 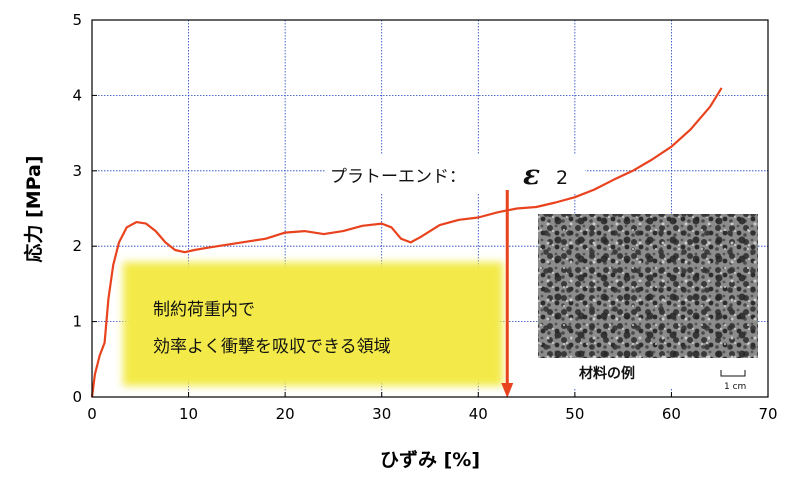 I want to click on x-tick-label: 30, so click(x=381, y=414).